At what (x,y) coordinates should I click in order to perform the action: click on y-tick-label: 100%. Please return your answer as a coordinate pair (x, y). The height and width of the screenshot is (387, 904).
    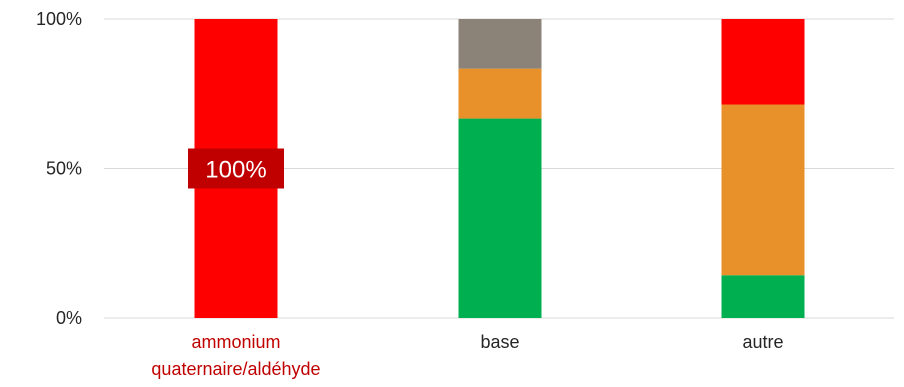
    Looking at the image, I should click on (59, 19).